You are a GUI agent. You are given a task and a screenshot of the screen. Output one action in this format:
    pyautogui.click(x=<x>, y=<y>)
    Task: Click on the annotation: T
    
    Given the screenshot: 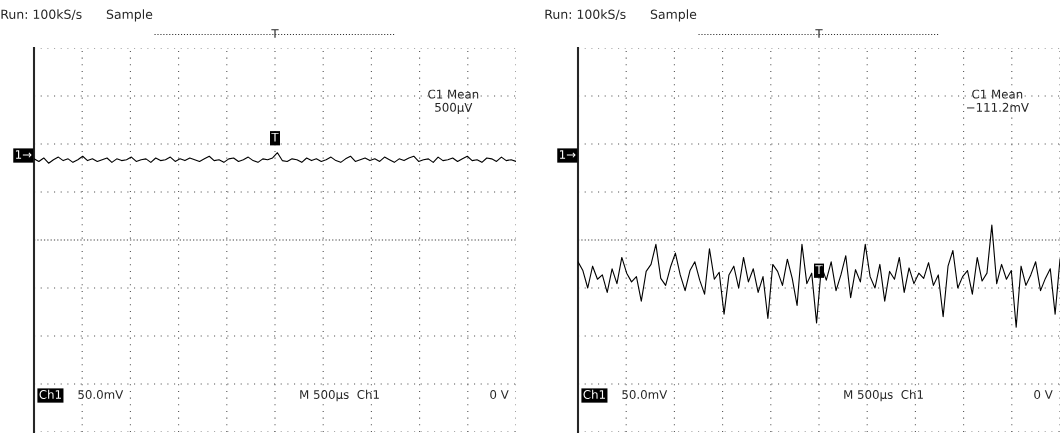 What is the action you would take?
    pyautogui.click(x=819, y=269)
    